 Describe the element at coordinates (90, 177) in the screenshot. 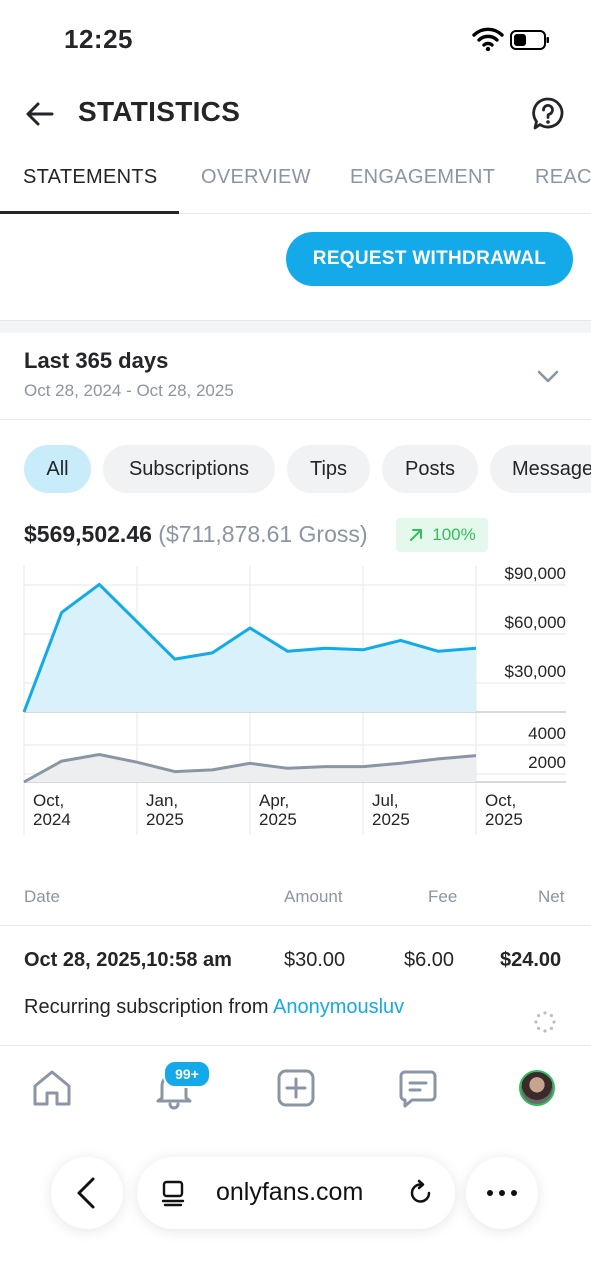

I see `tab-statements: STATEMENTS` at that location.